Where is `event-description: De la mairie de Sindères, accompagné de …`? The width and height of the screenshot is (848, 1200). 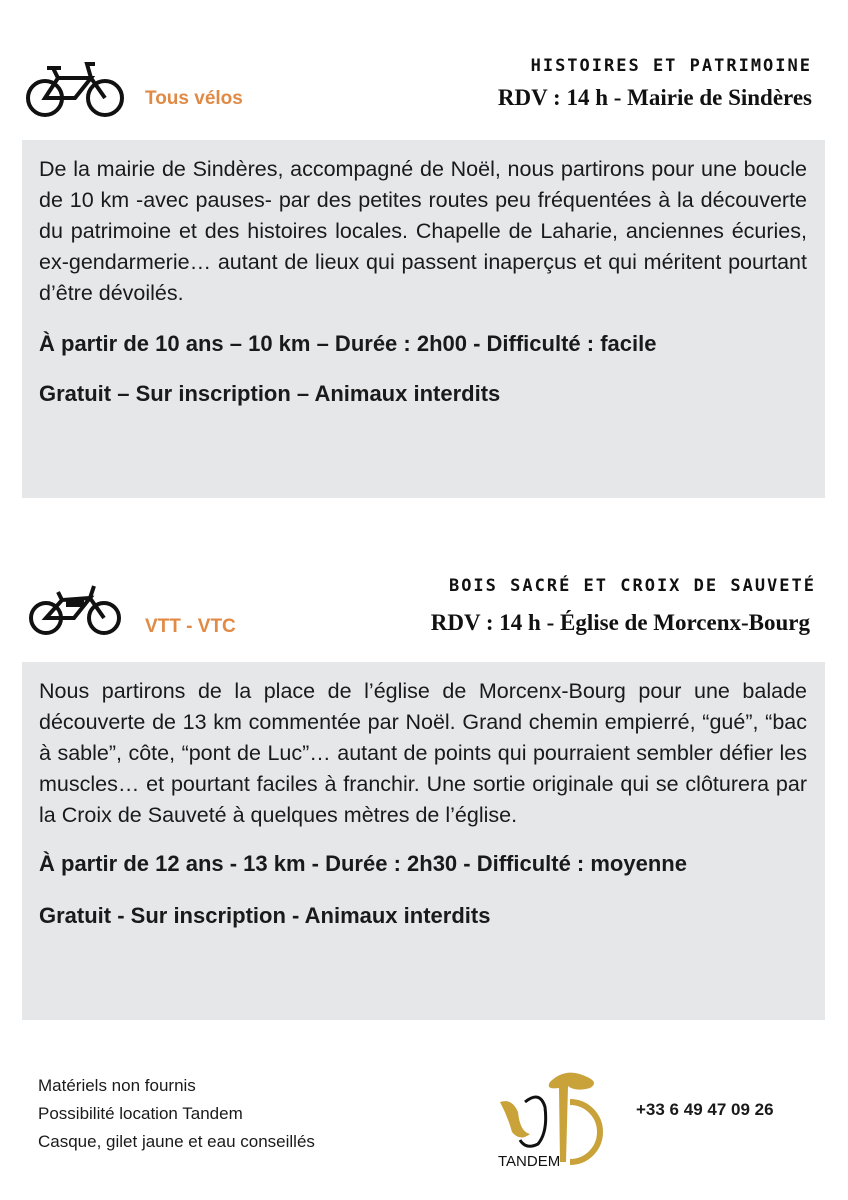
event-description: De la mairie de Sindères, accompagné de … is located at coordinates (423, 231).